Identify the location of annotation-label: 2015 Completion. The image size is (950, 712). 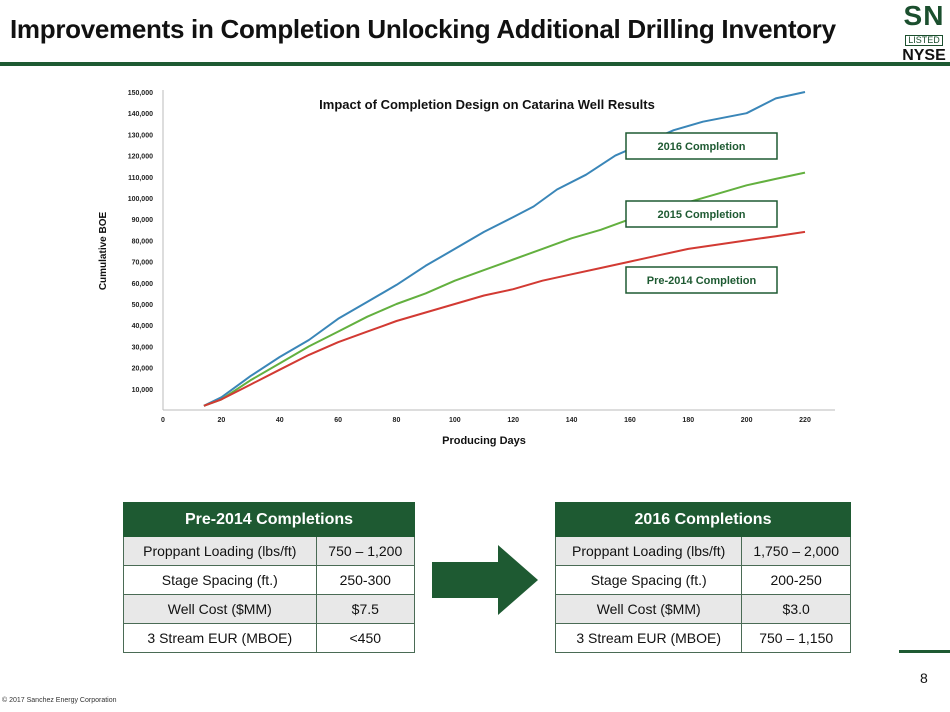
(701, 215).